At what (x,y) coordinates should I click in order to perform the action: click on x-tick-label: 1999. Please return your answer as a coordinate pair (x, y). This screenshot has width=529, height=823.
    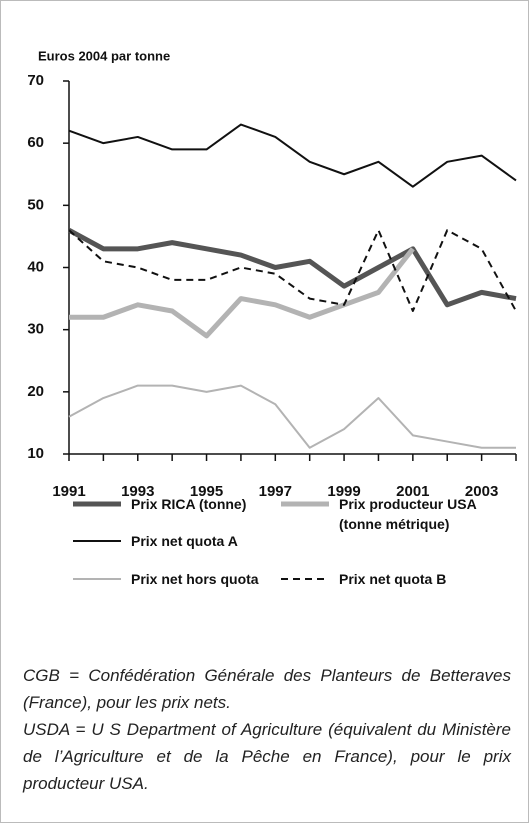
    Looking at the image, I should click on (343, 491).